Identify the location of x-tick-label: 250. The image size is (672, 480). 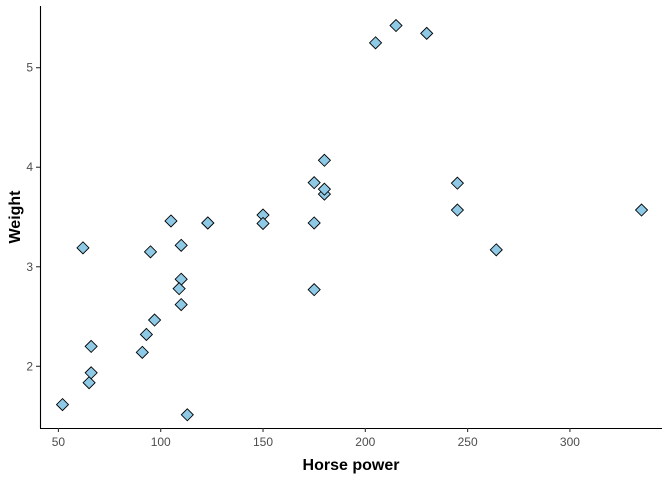
(468, 442).